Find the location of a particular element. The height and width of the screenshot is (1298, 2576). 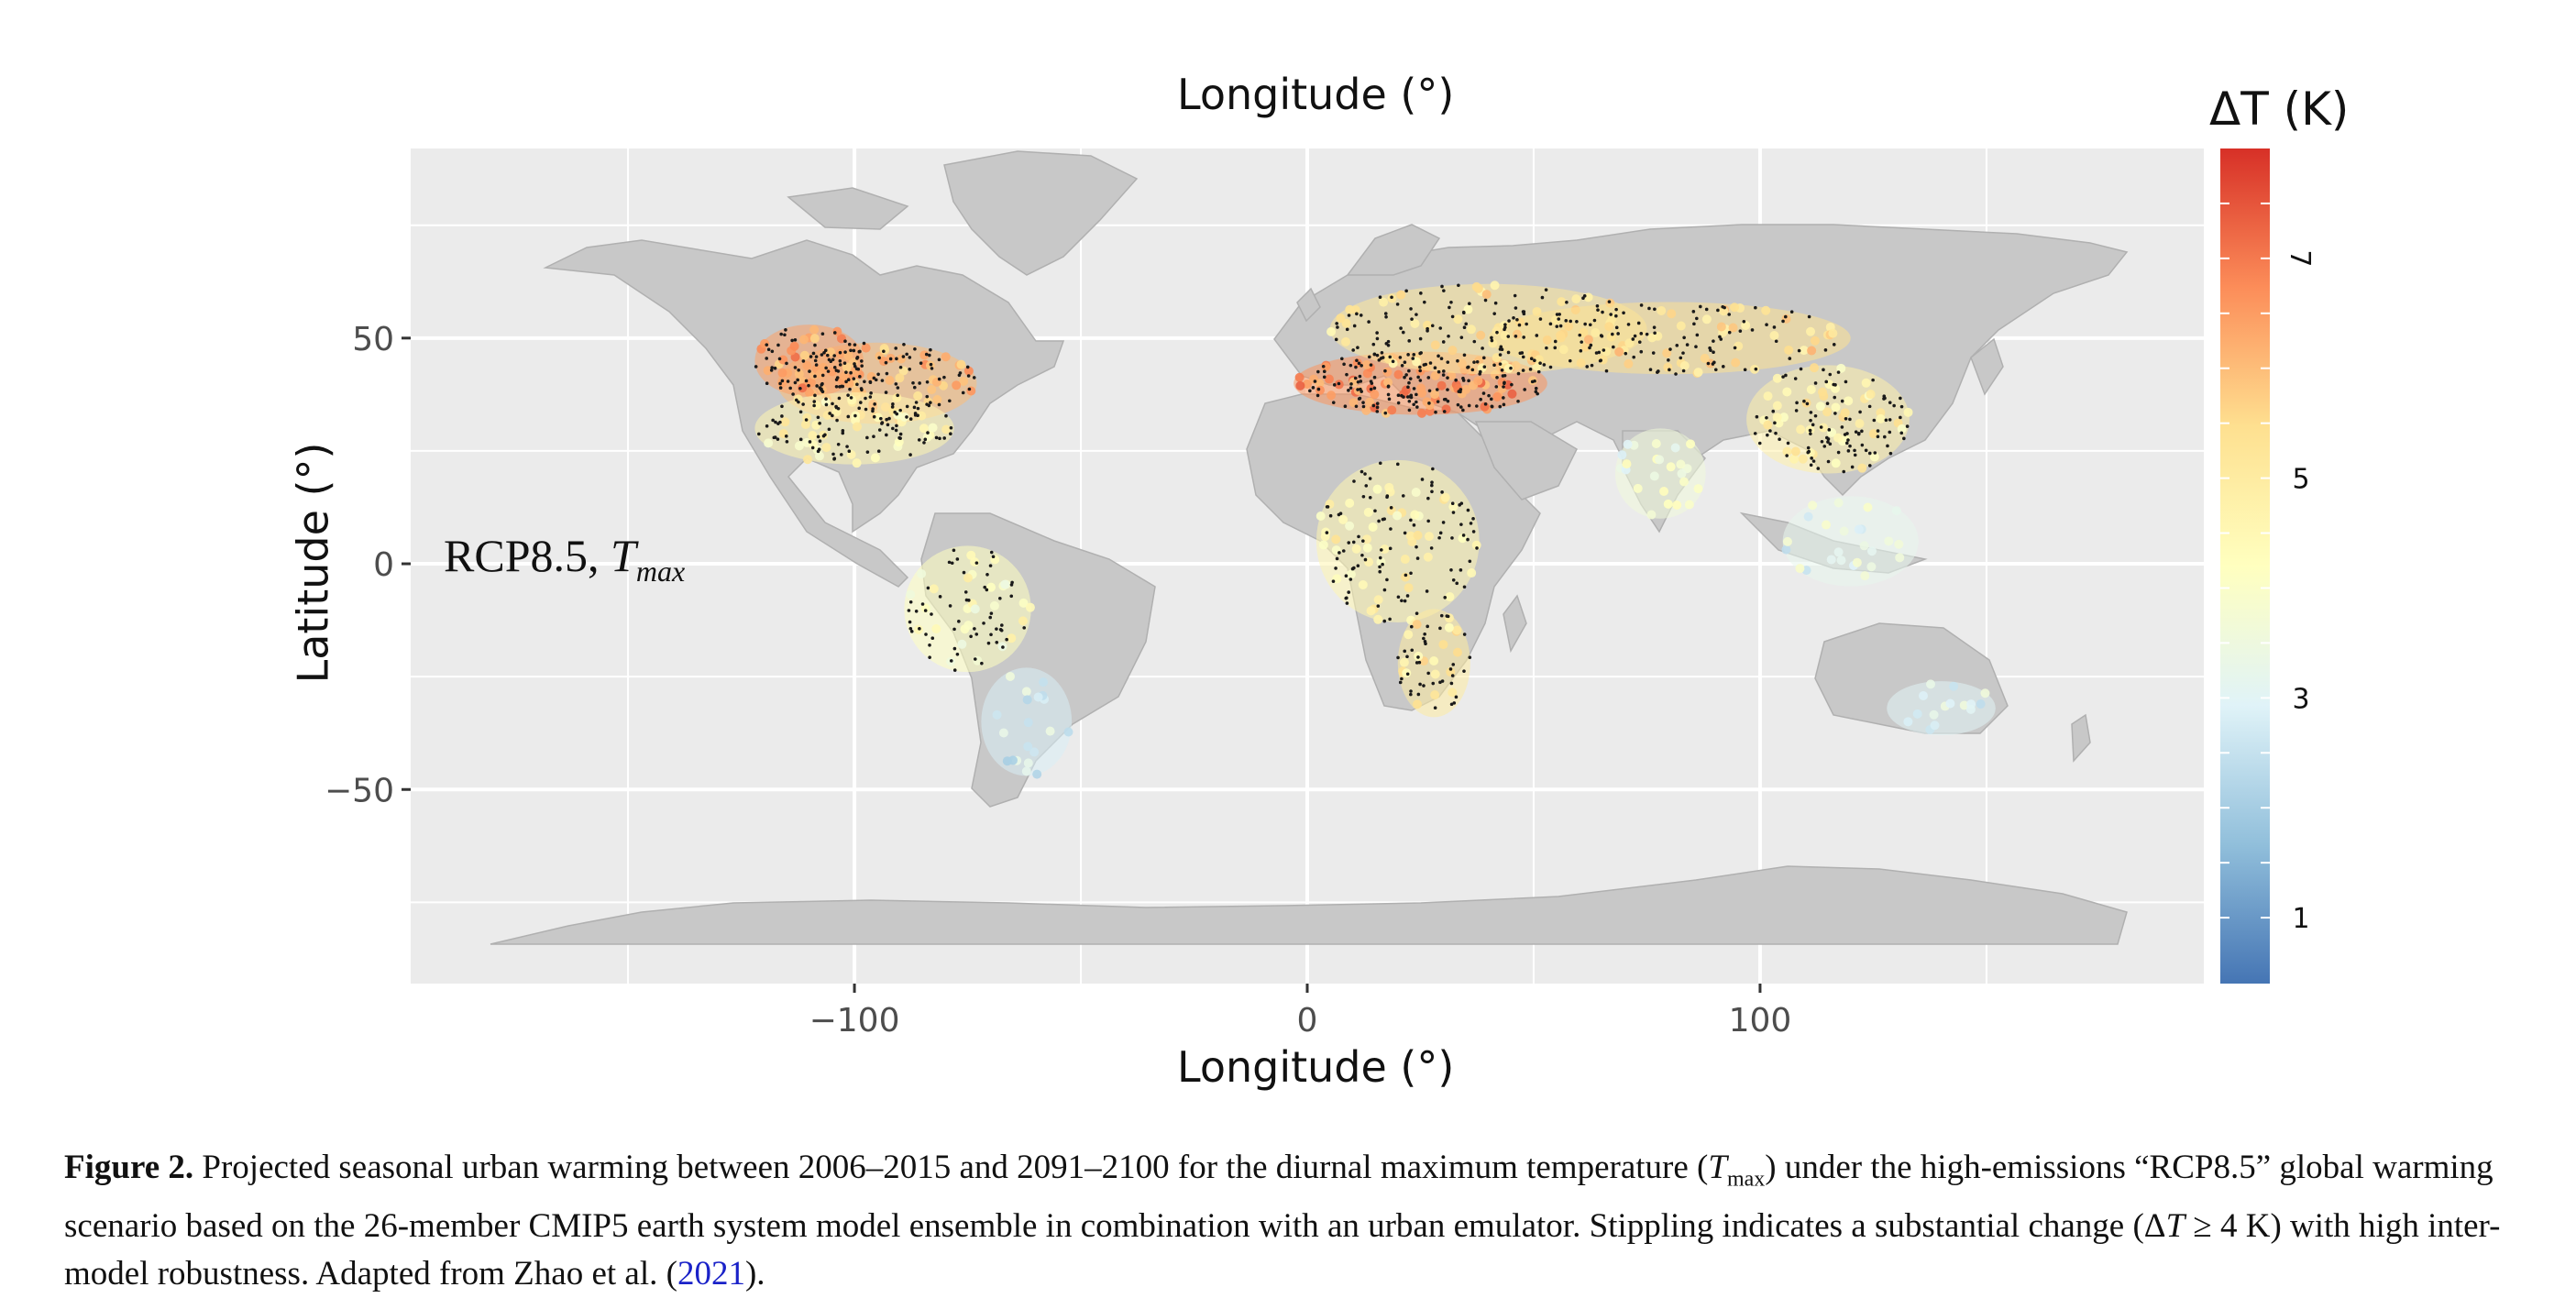

y-tick-label: −50 is located at coordinates (359, 790).